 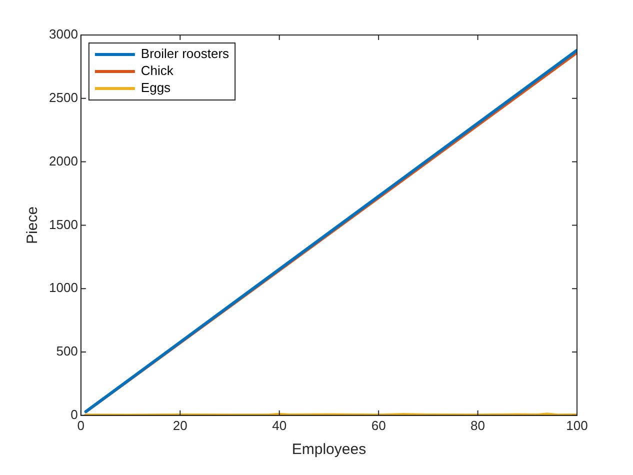 I want to click on y-tick-label: 500, so click(x=67, y=351).